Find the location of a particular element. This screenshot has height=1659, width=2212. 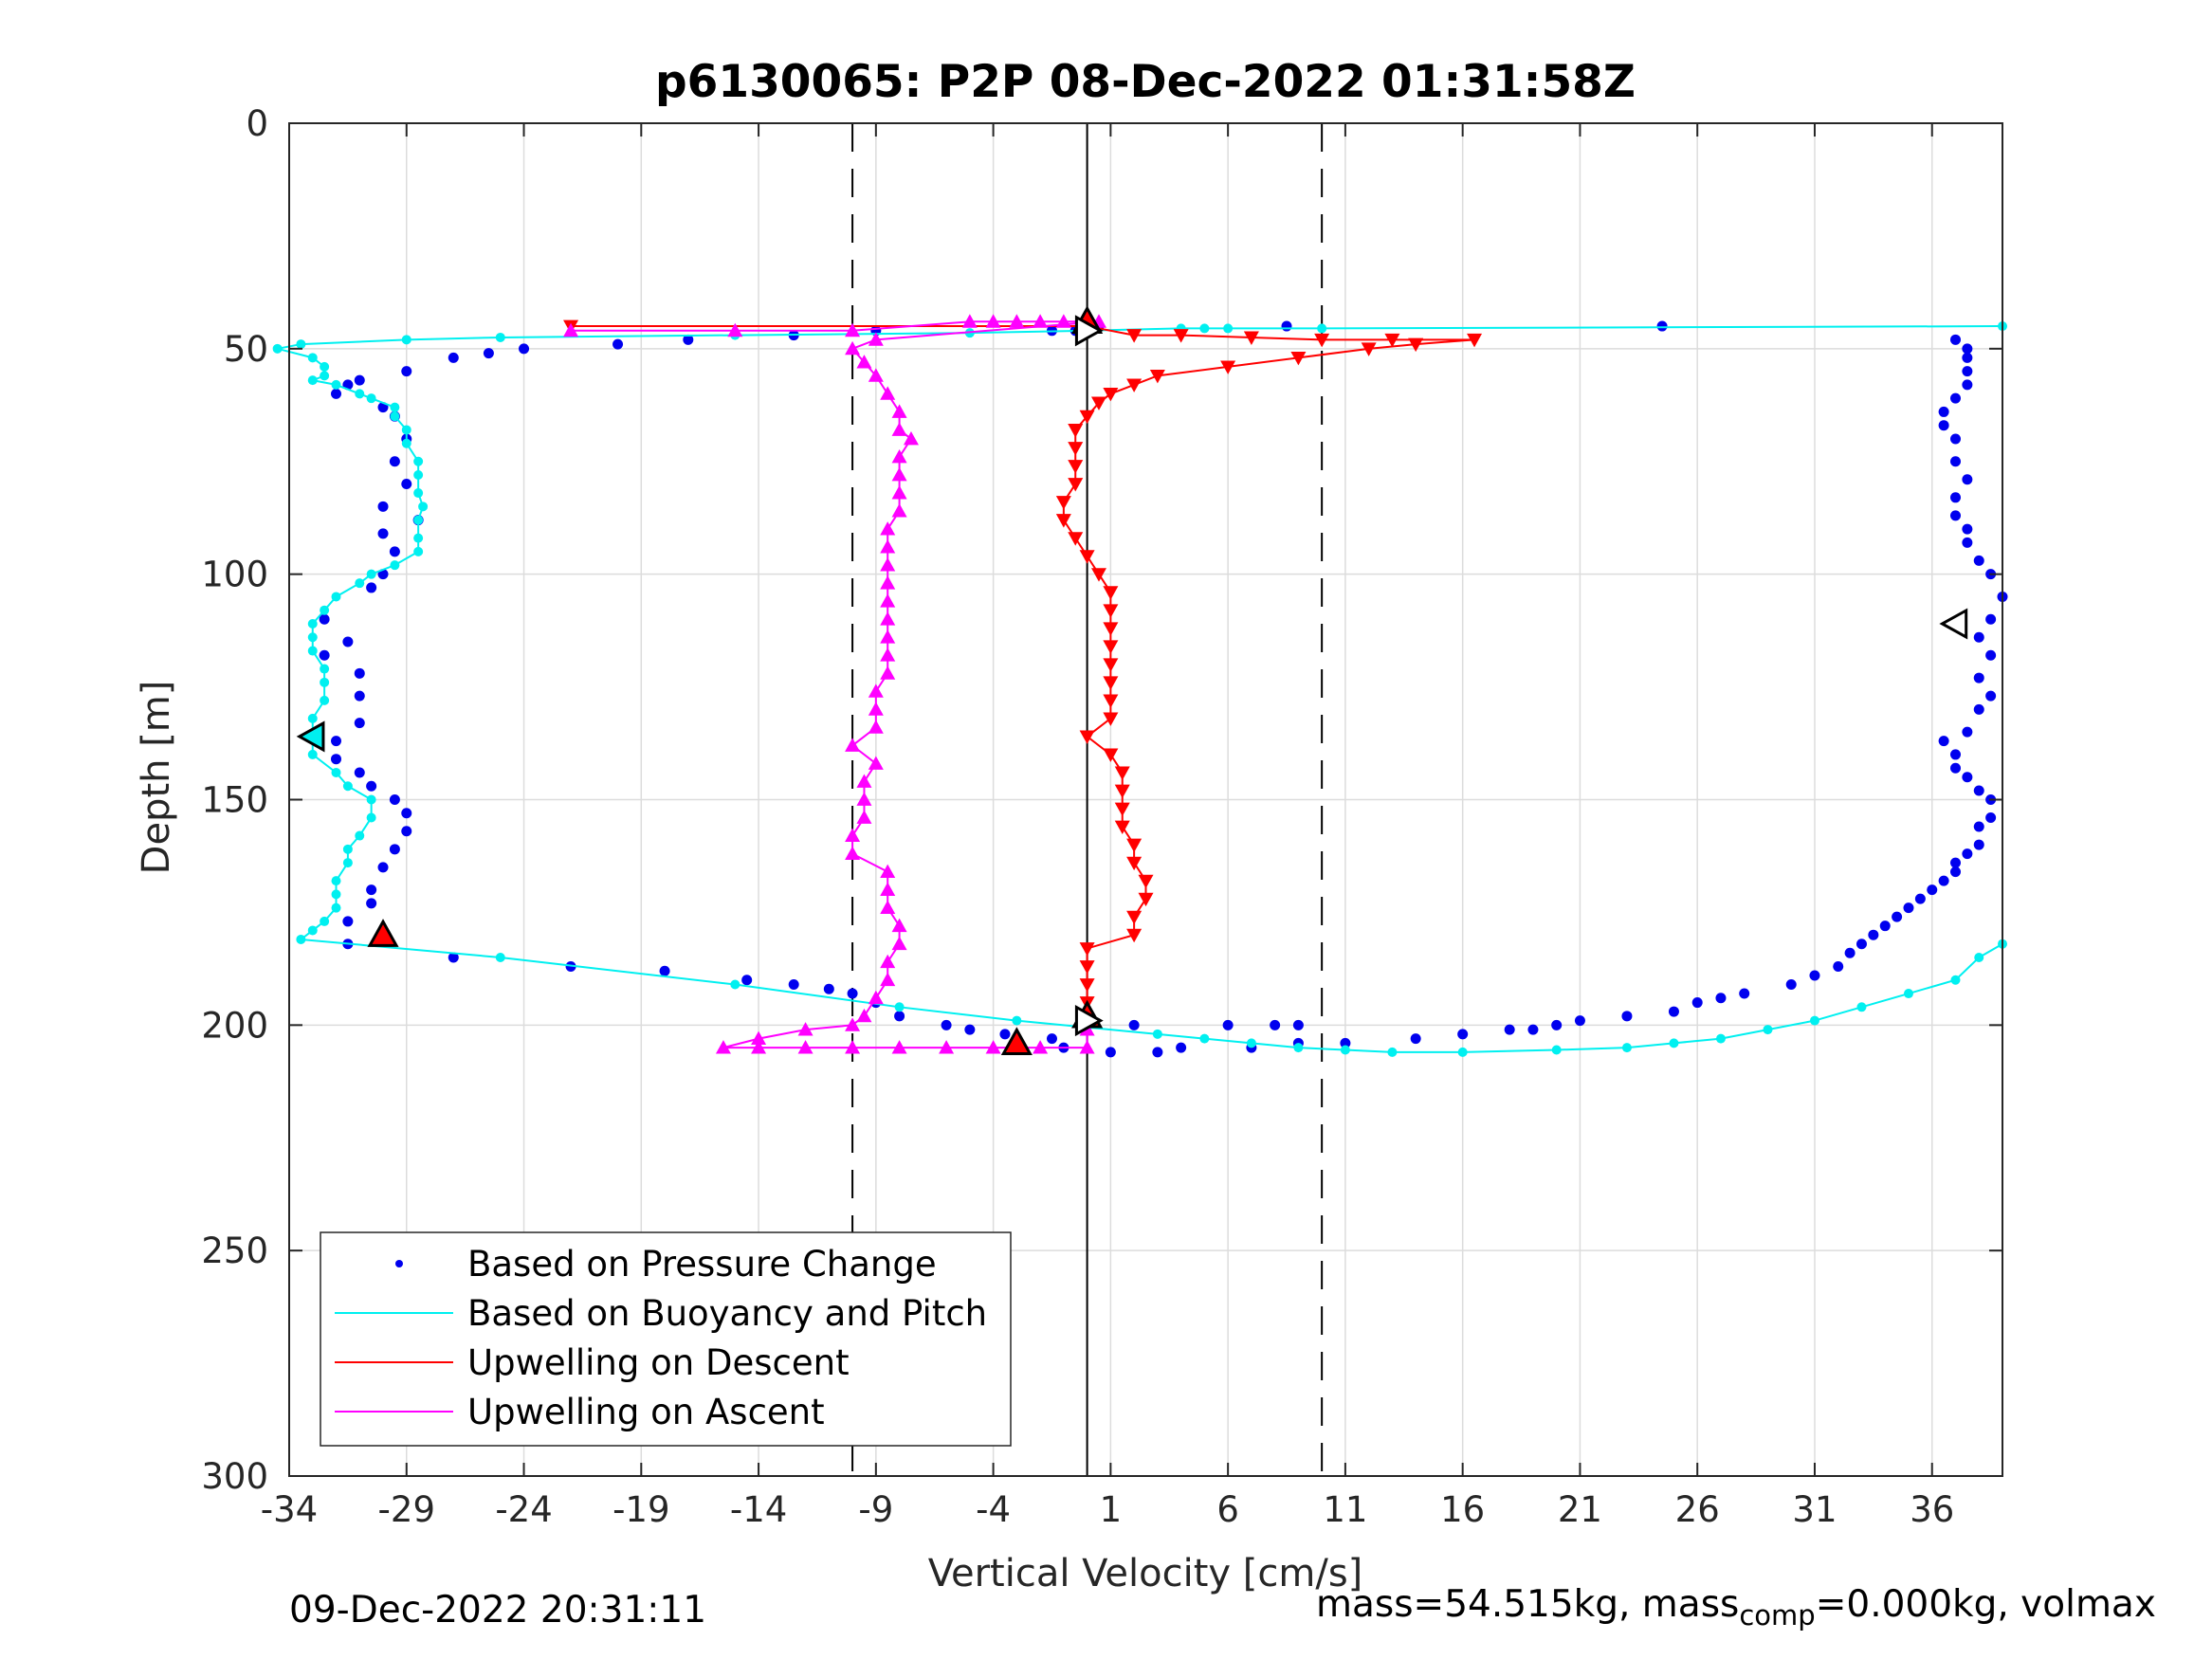

legend-label: Based on Pressure Change is located at coordinates (702, 1264).